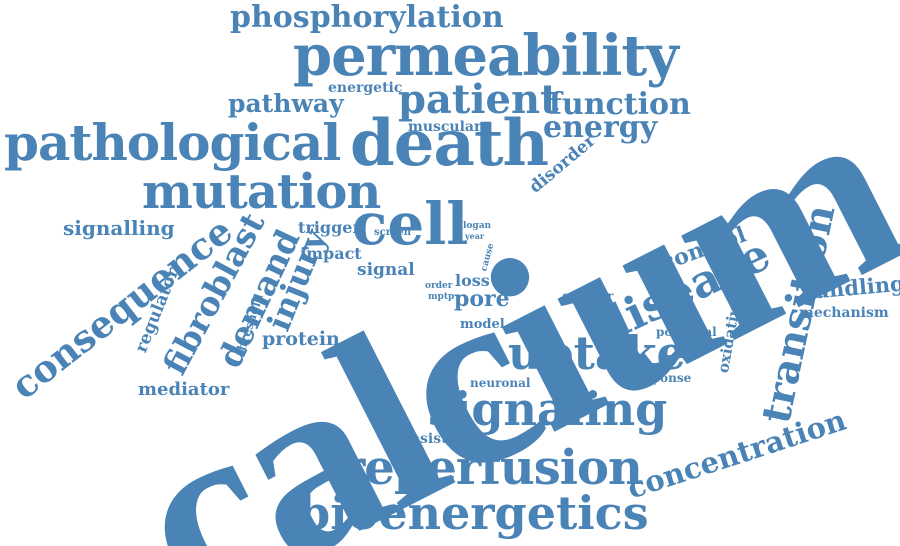 Image resolution: width=900 pixels, height=546 pixels. Describe the element at coordinates (286, 103) in the screenshot. I see `word-pathway: pathway` at that location.